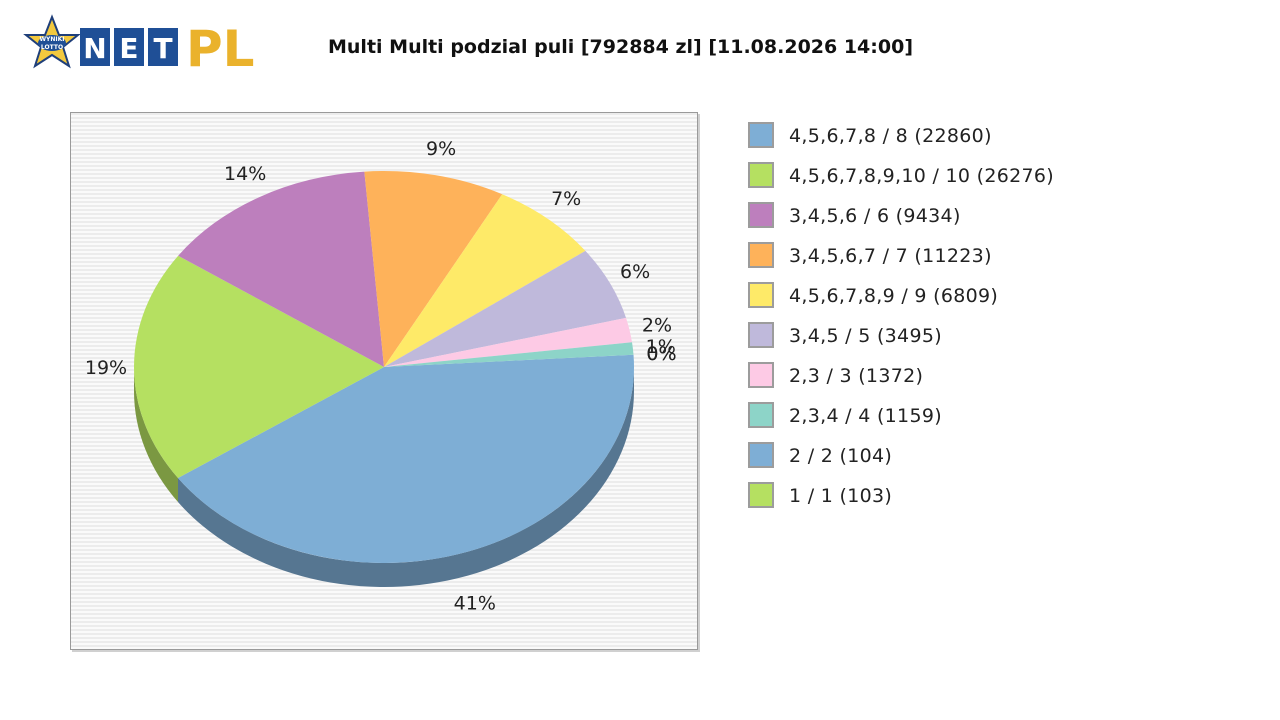 The height and width of the screenshot is (720, 1280). What do you see at coordinates (841, 456) in the screenshot?
I see `legend-label-8: 2 / 2 (104)` at bounding box center [841, 456].